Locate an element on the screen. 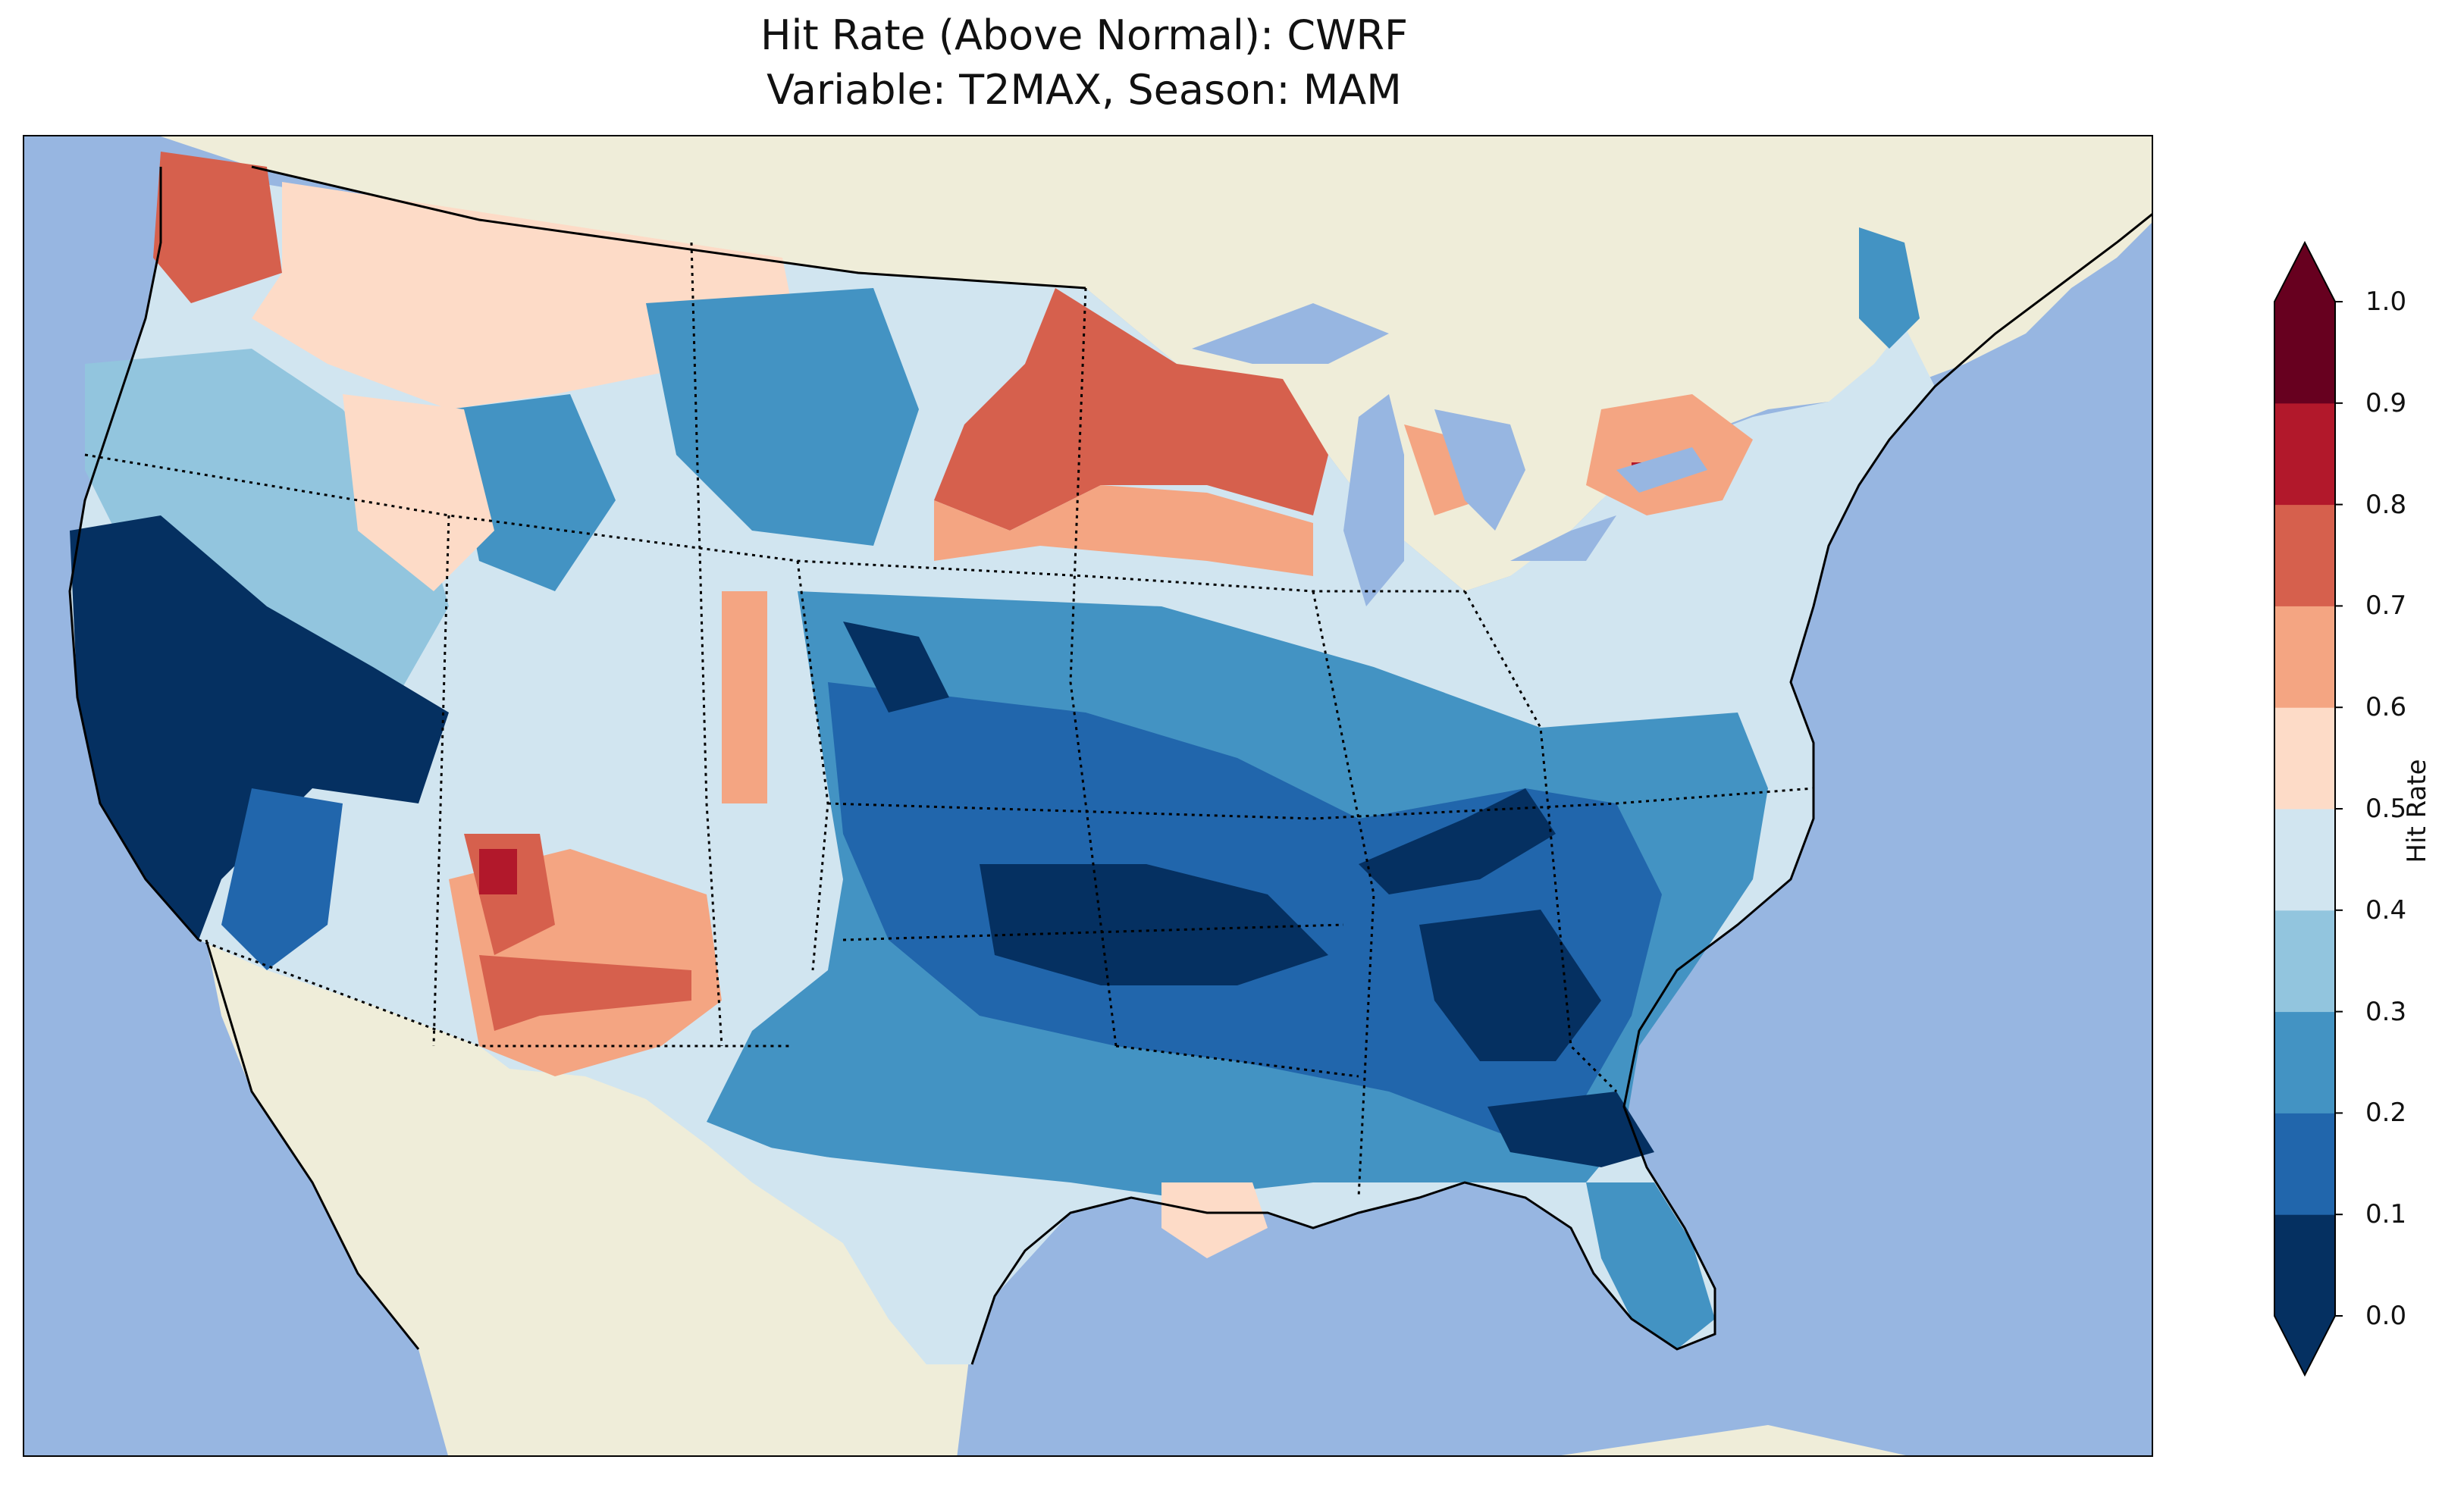 This screenshot has width=2464, height=1494. region-idaho-blue is located at coordinates (533, 492).